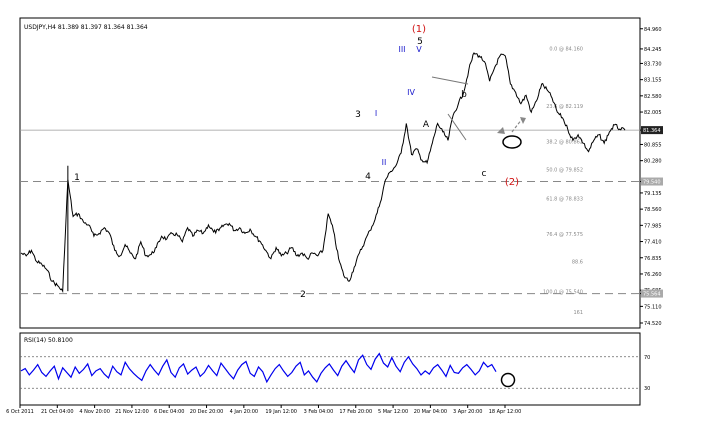 Image resolution: width=703 pixels, height=439 pixels. I want to click on price-tick-label: 84.245, so click(653, 50).